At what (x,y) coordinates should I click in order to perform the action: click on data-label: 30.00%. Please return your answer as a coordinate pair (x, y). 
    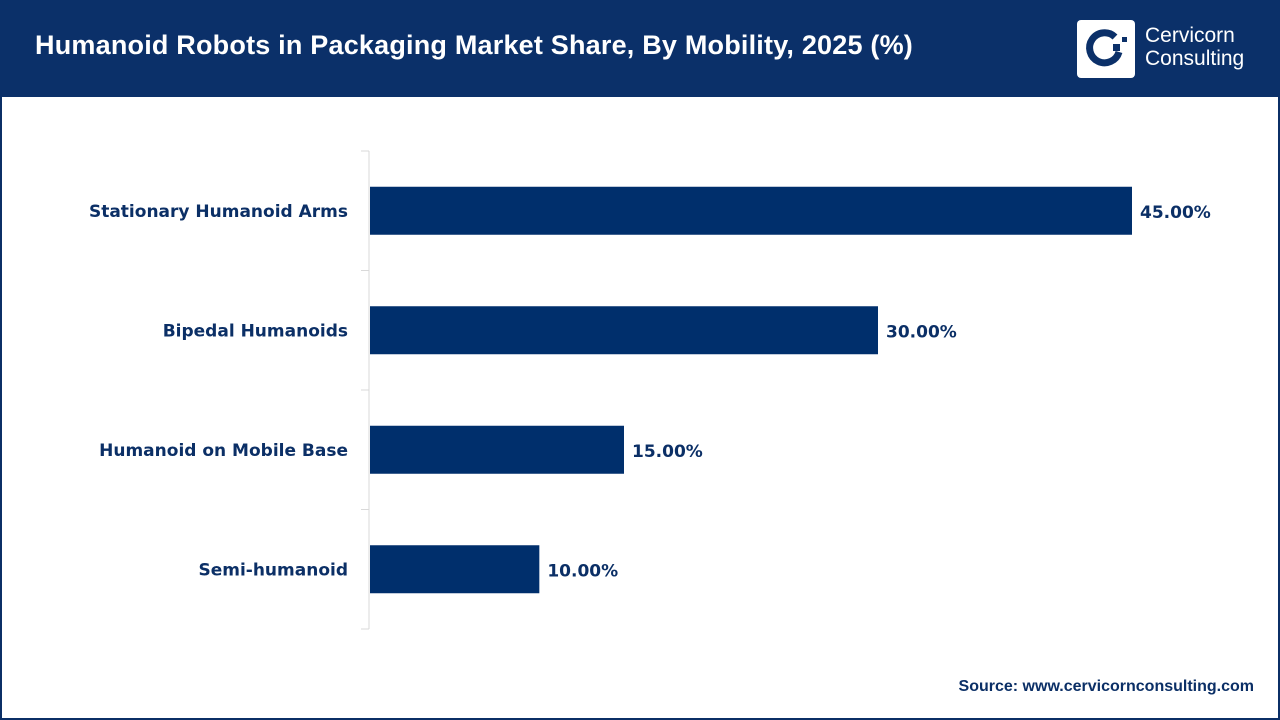
    Looking at the image, I should click on (921, 332).